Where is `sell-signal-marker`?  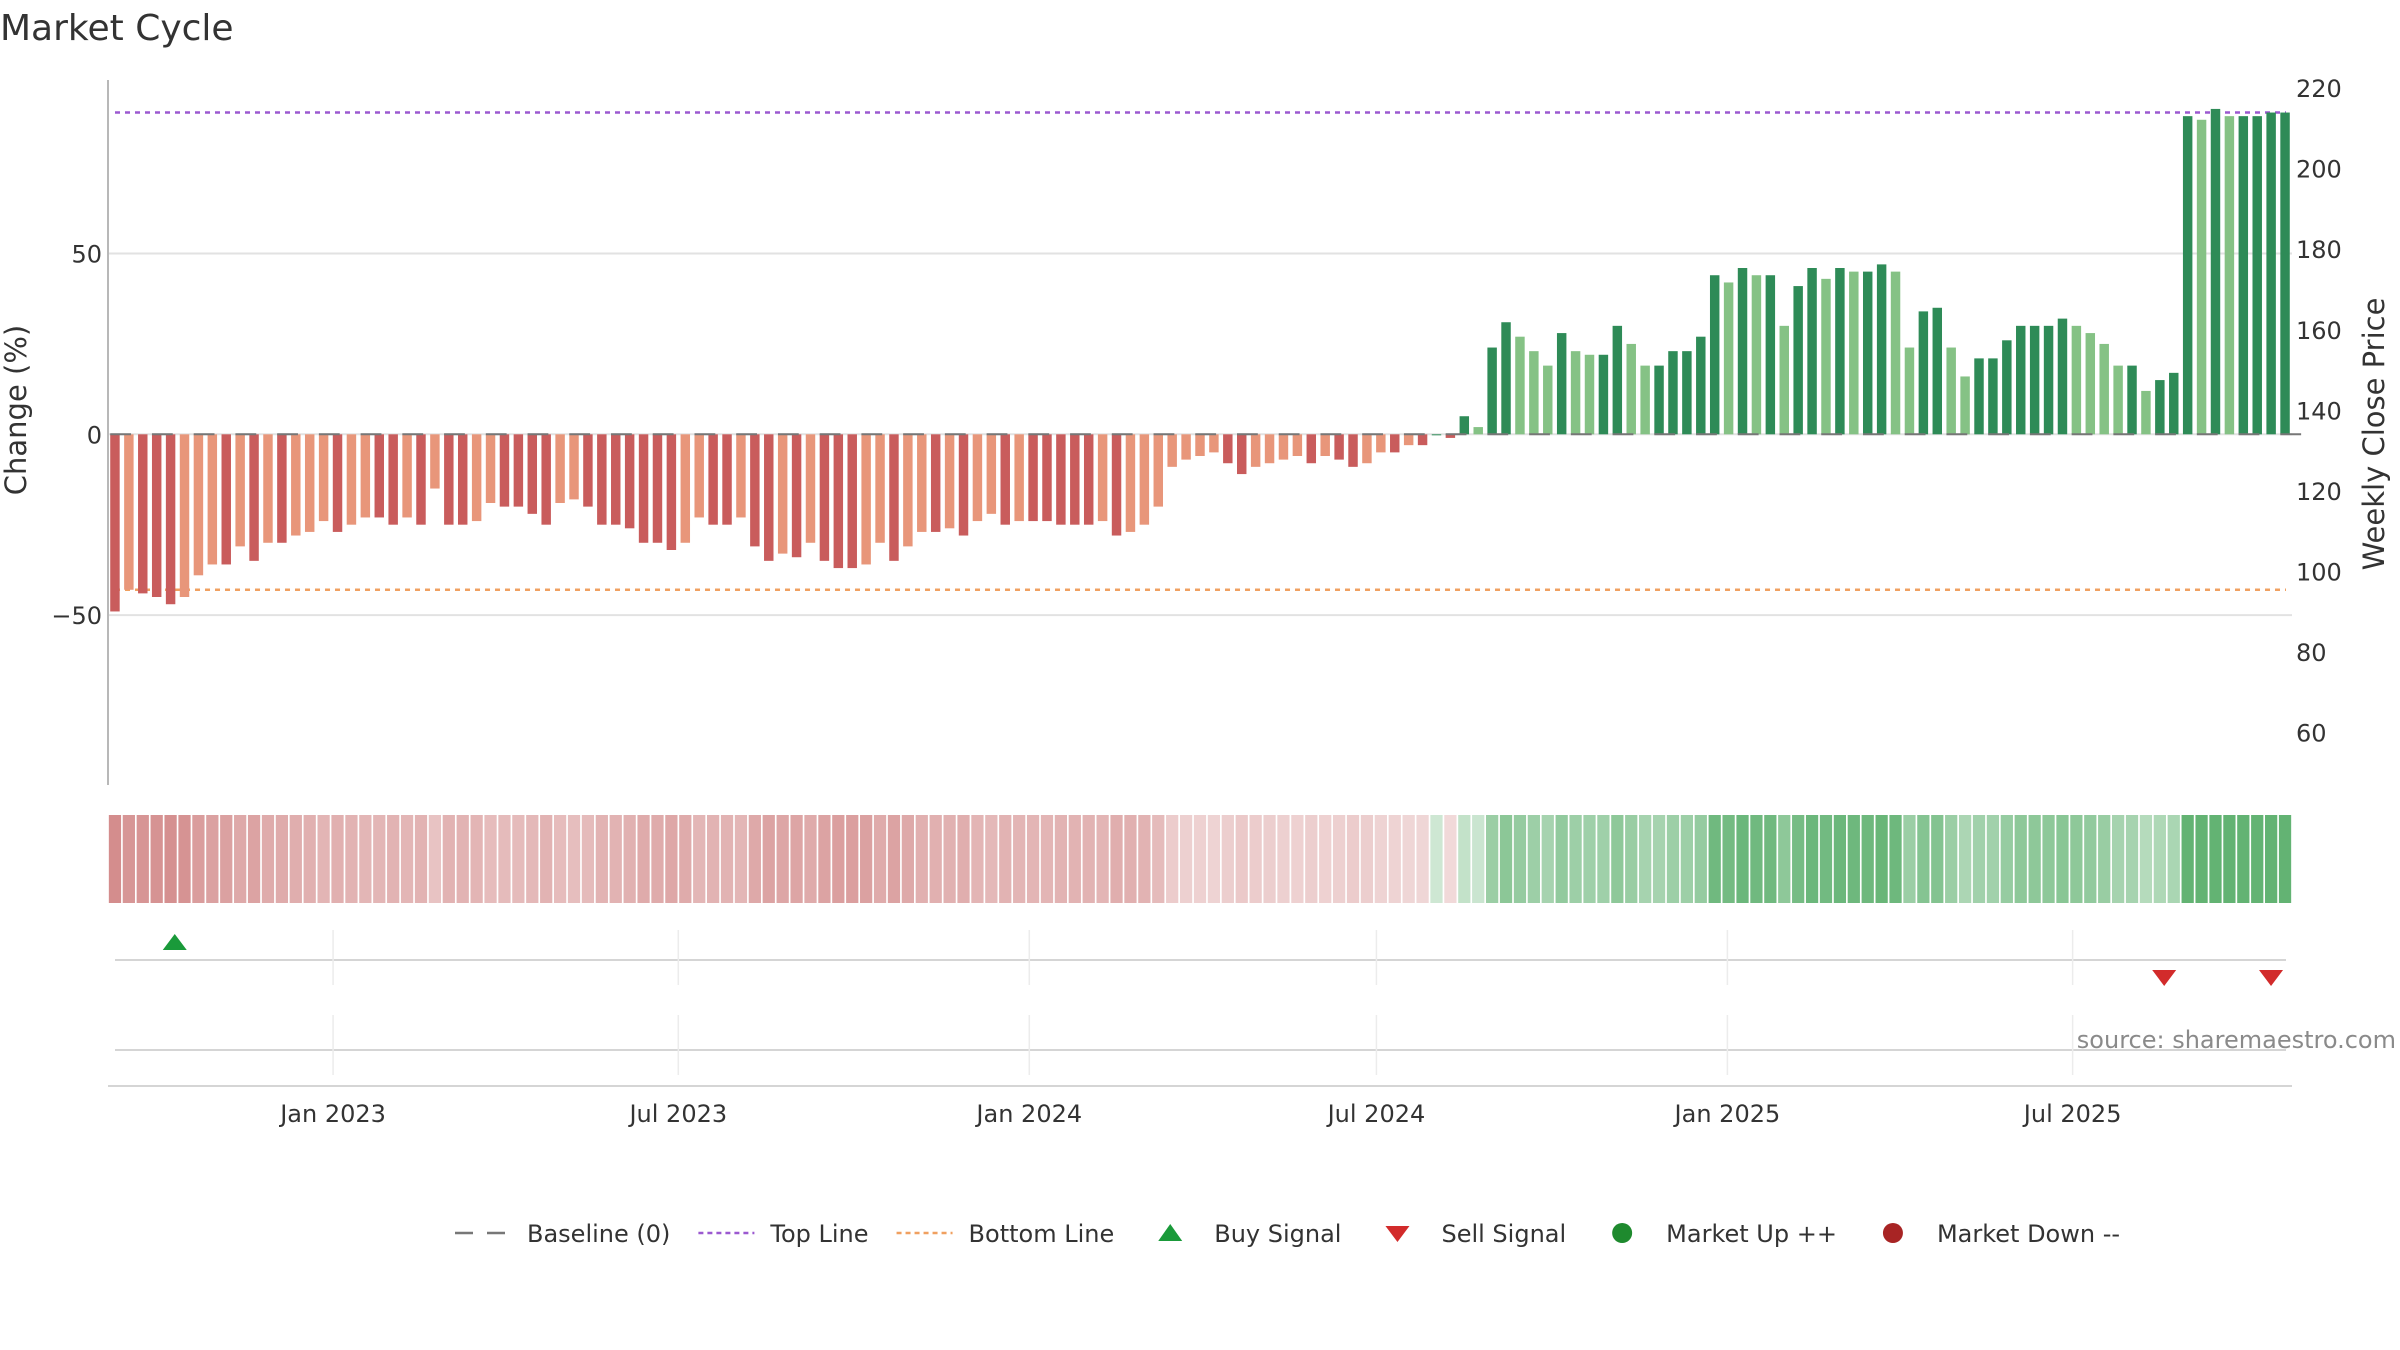 sell-signal-marker is located at coordinates (2271, 978).